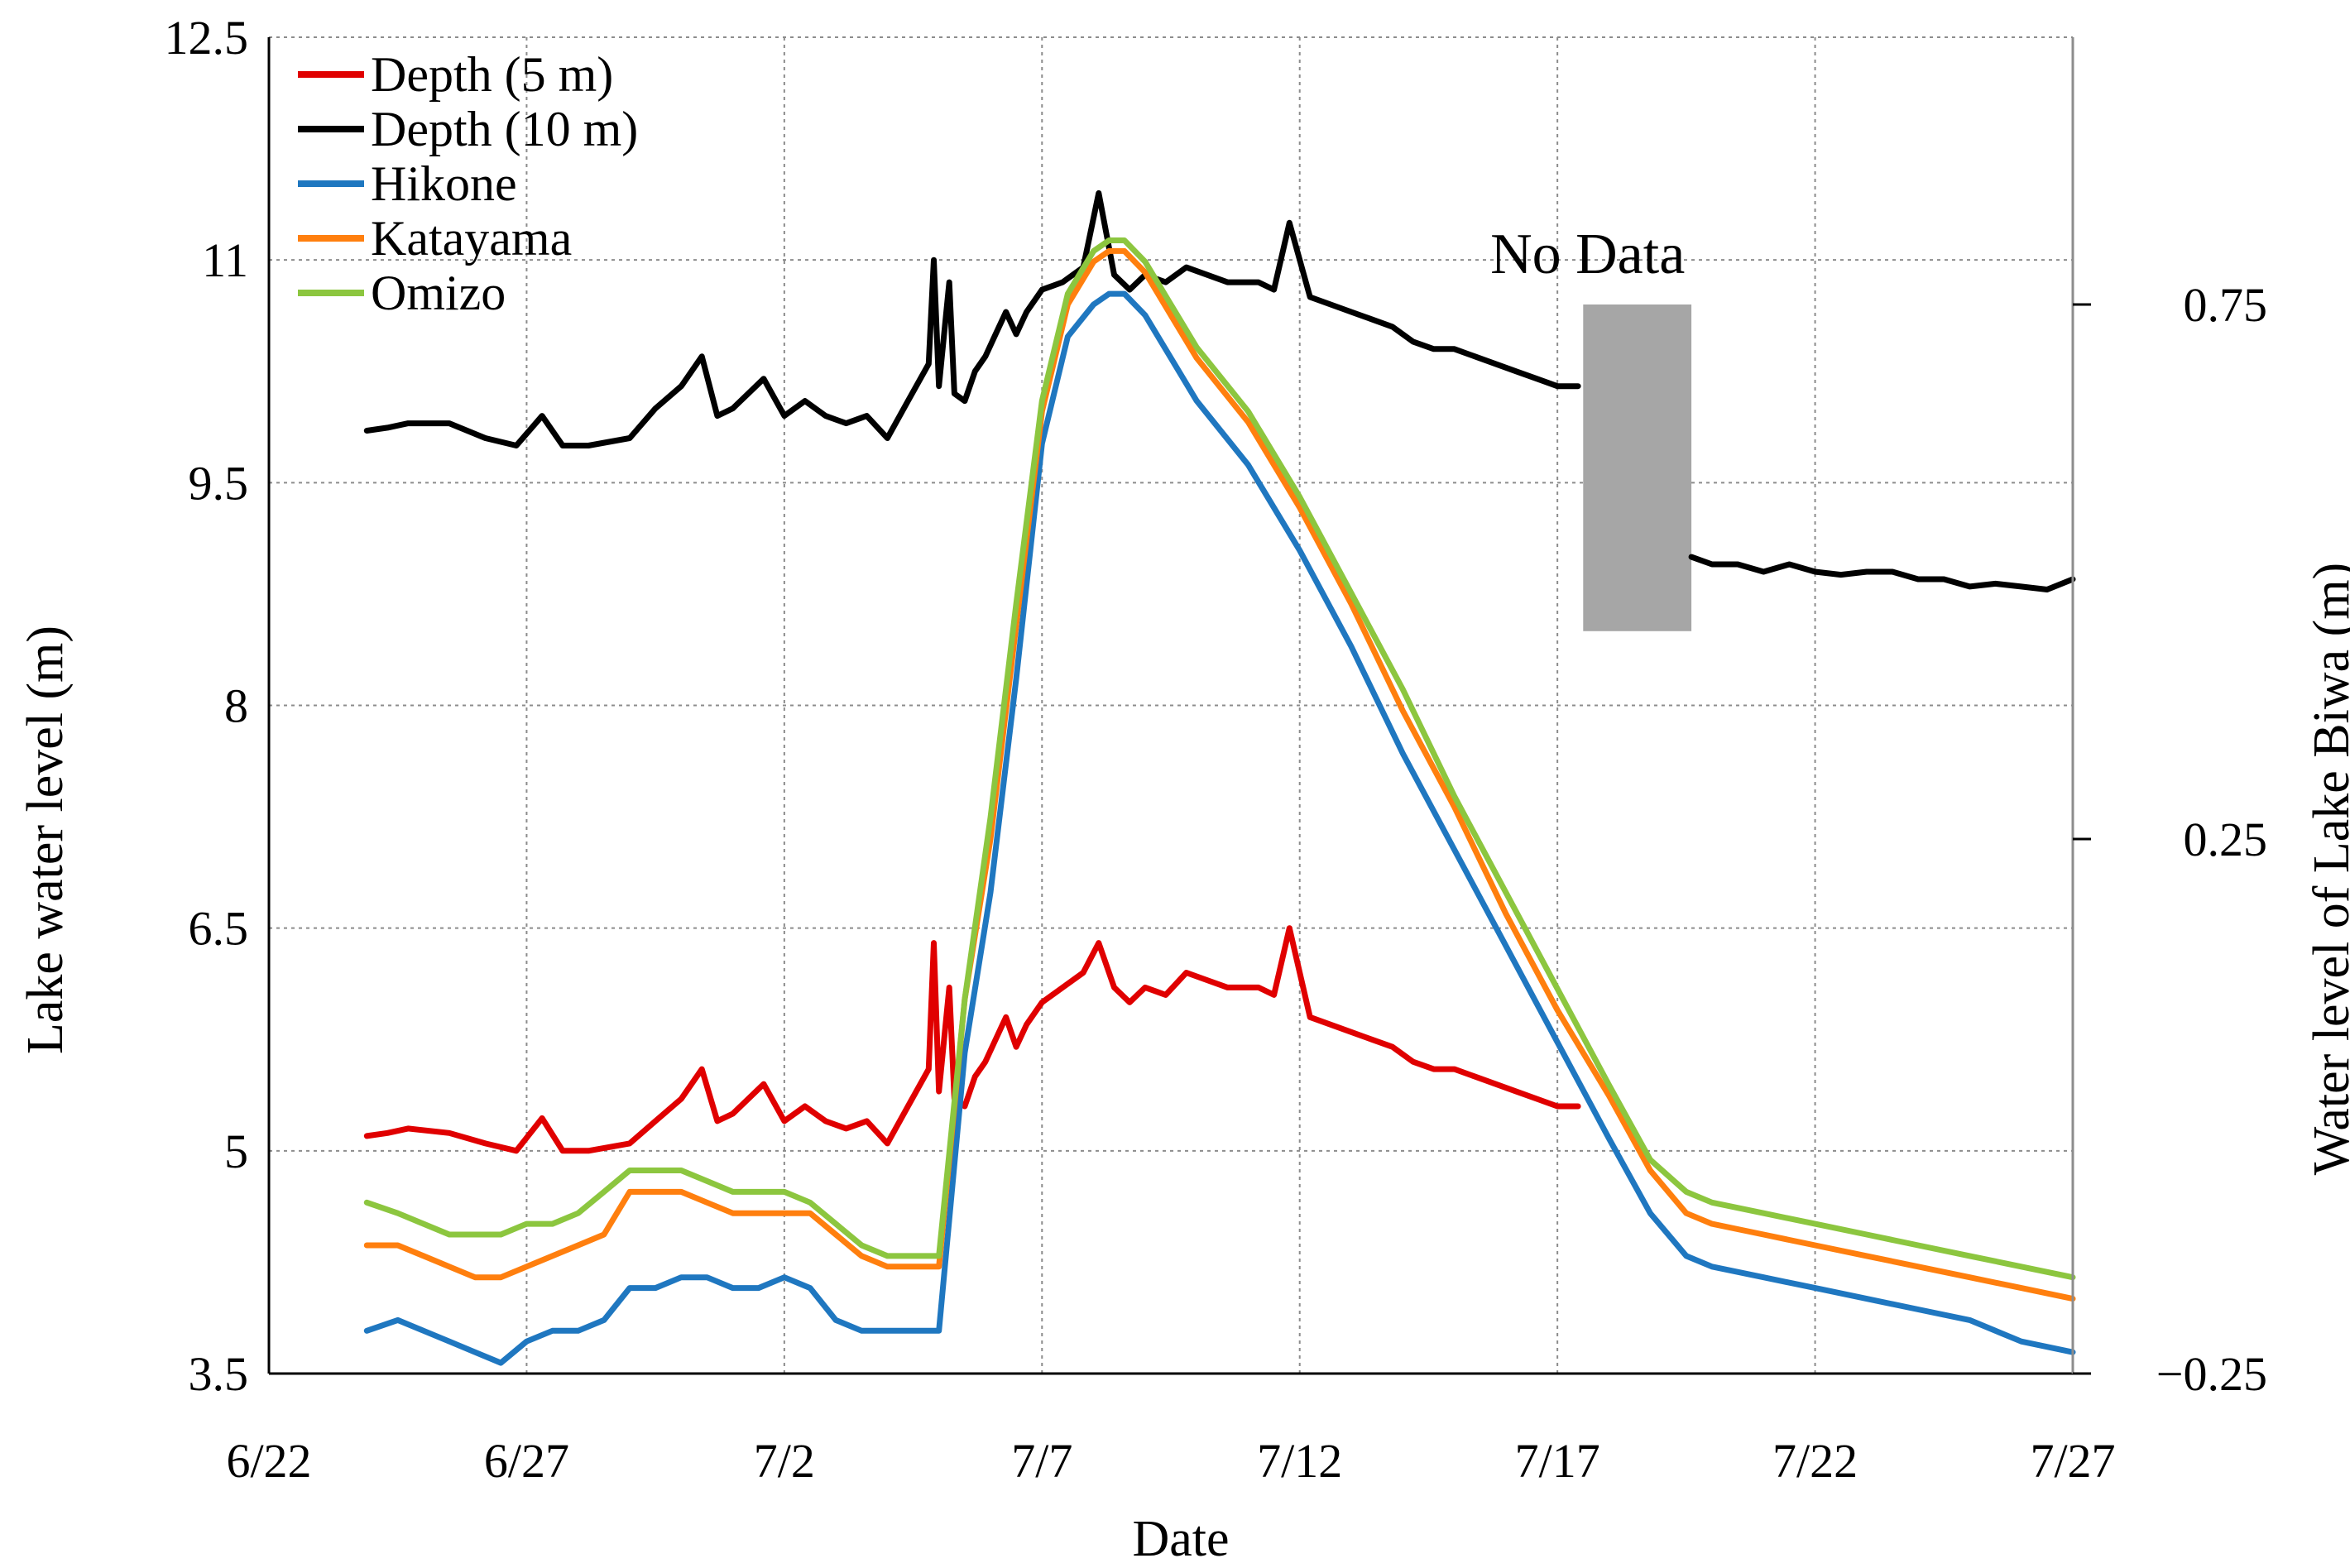  I want to click on y-tick-label: 5, so click(236, 1151).